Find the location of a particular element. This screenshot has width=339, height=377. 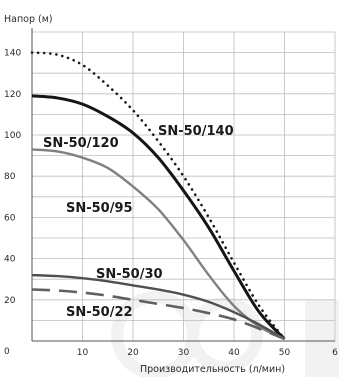

y-tick-label: 60 is located at coordinates (10, 218).